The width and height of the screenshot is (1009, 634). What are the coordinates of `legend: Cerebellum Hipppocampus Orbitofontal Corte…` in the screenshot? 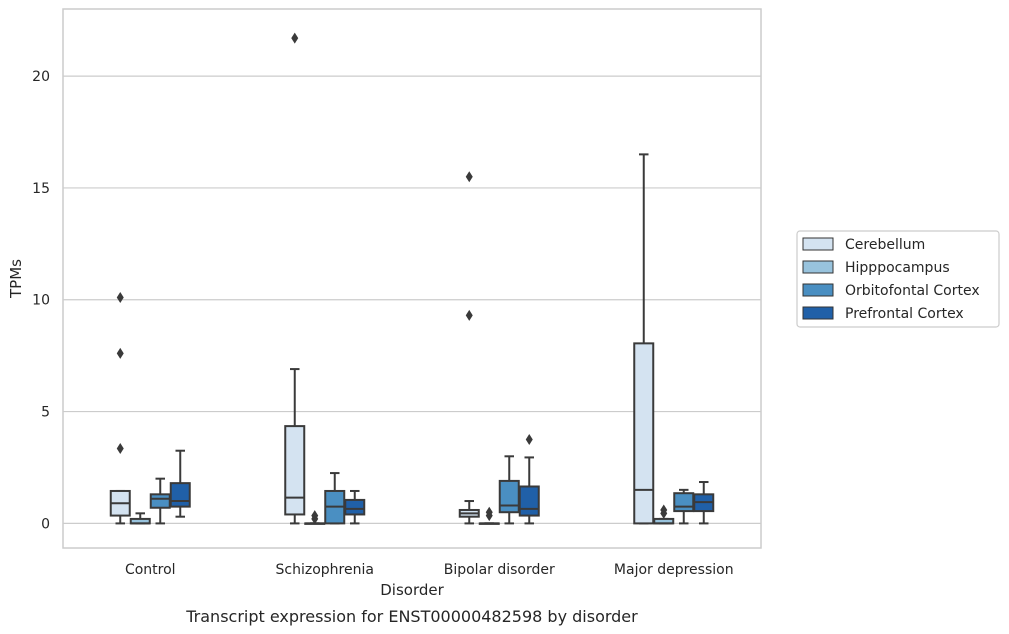 It's located at (898, 279).